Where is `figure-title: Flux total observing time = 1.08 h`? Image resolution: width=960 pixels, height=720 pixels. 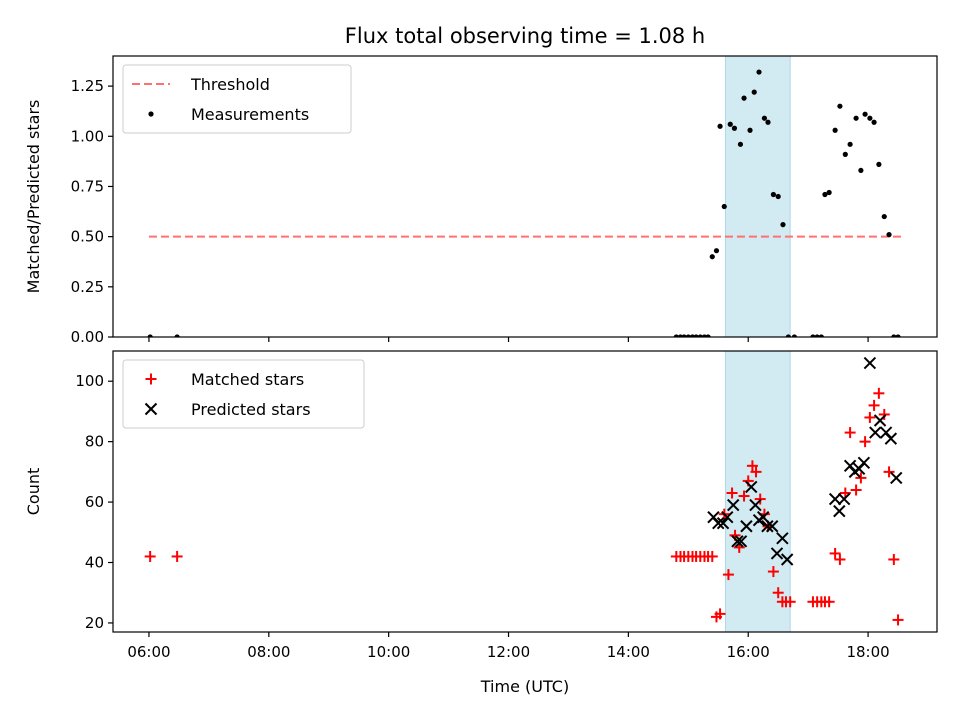
figure-title: Flux total observing time = 1.08 h is located at coordinates (525, 36).